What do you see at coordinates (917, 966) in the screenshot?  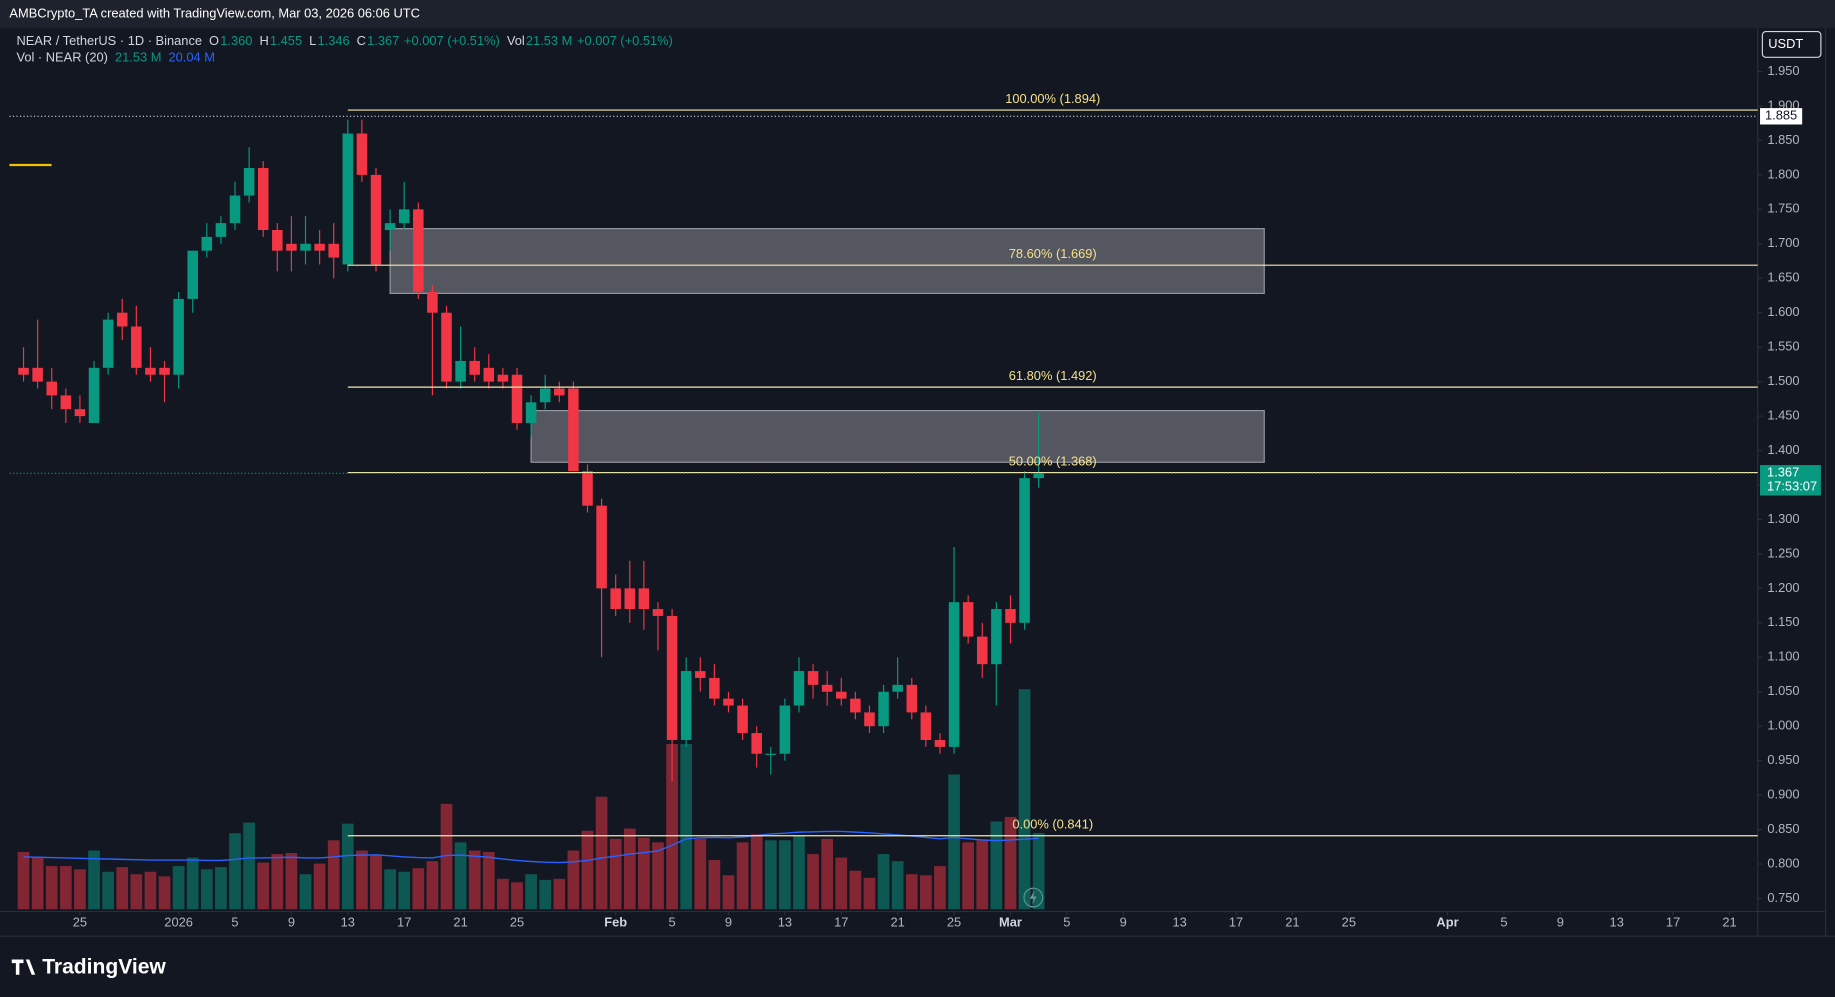 I see `footer` at bounding box center [917, 966].